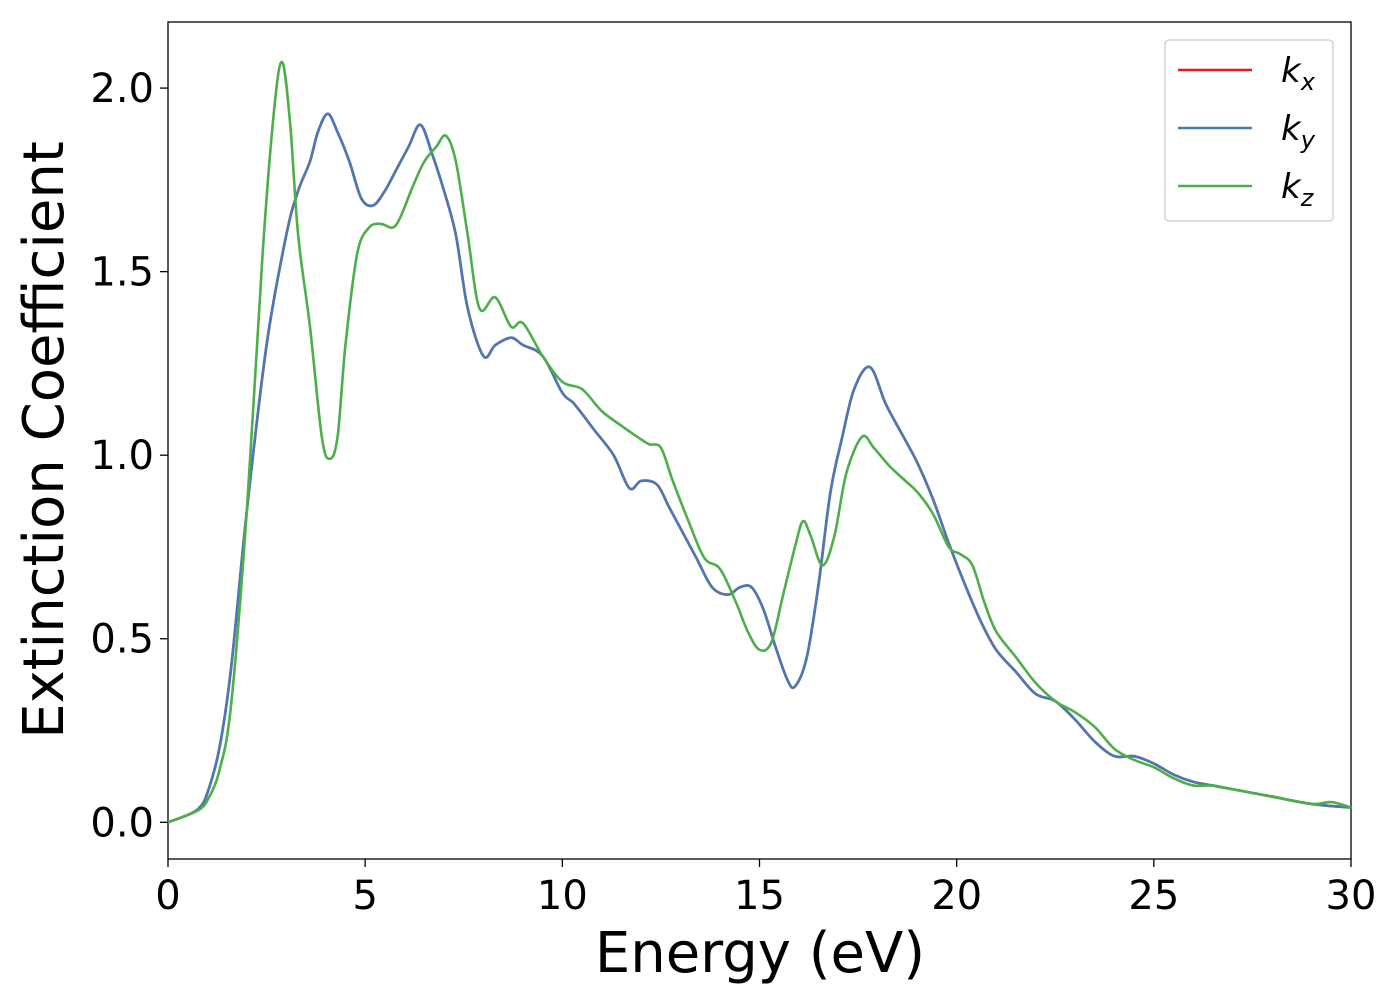 This screenshot has width=1400, height=1000. Describe the element at coordinates (167, 896) in the screenshot. I see `x-tick-label: 0` at that location.